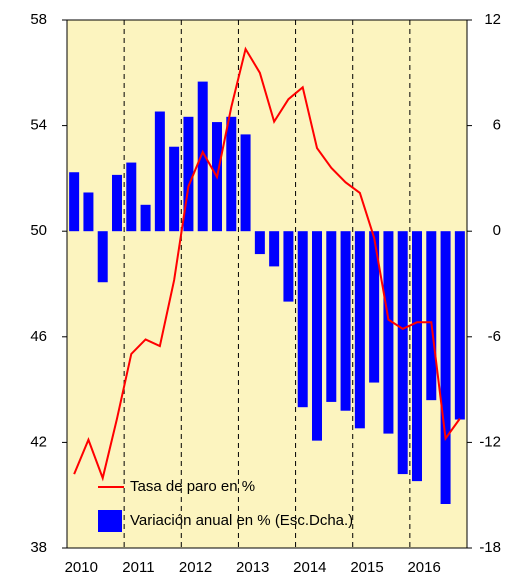  Describe the element at coordinates (38, 547) in the screenshot. I see `y-tick-label: 38` at that location.